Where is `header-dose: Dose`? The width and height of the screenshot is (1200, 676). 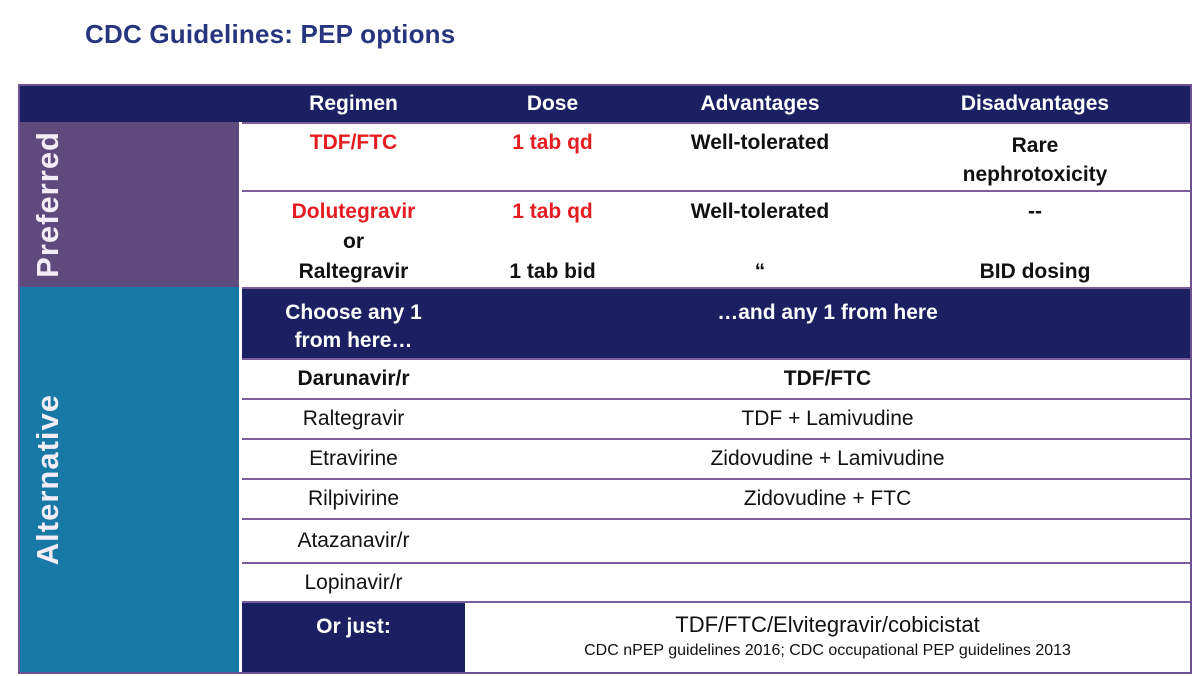 header-dose: Dose is located at coordinates (552, 104).